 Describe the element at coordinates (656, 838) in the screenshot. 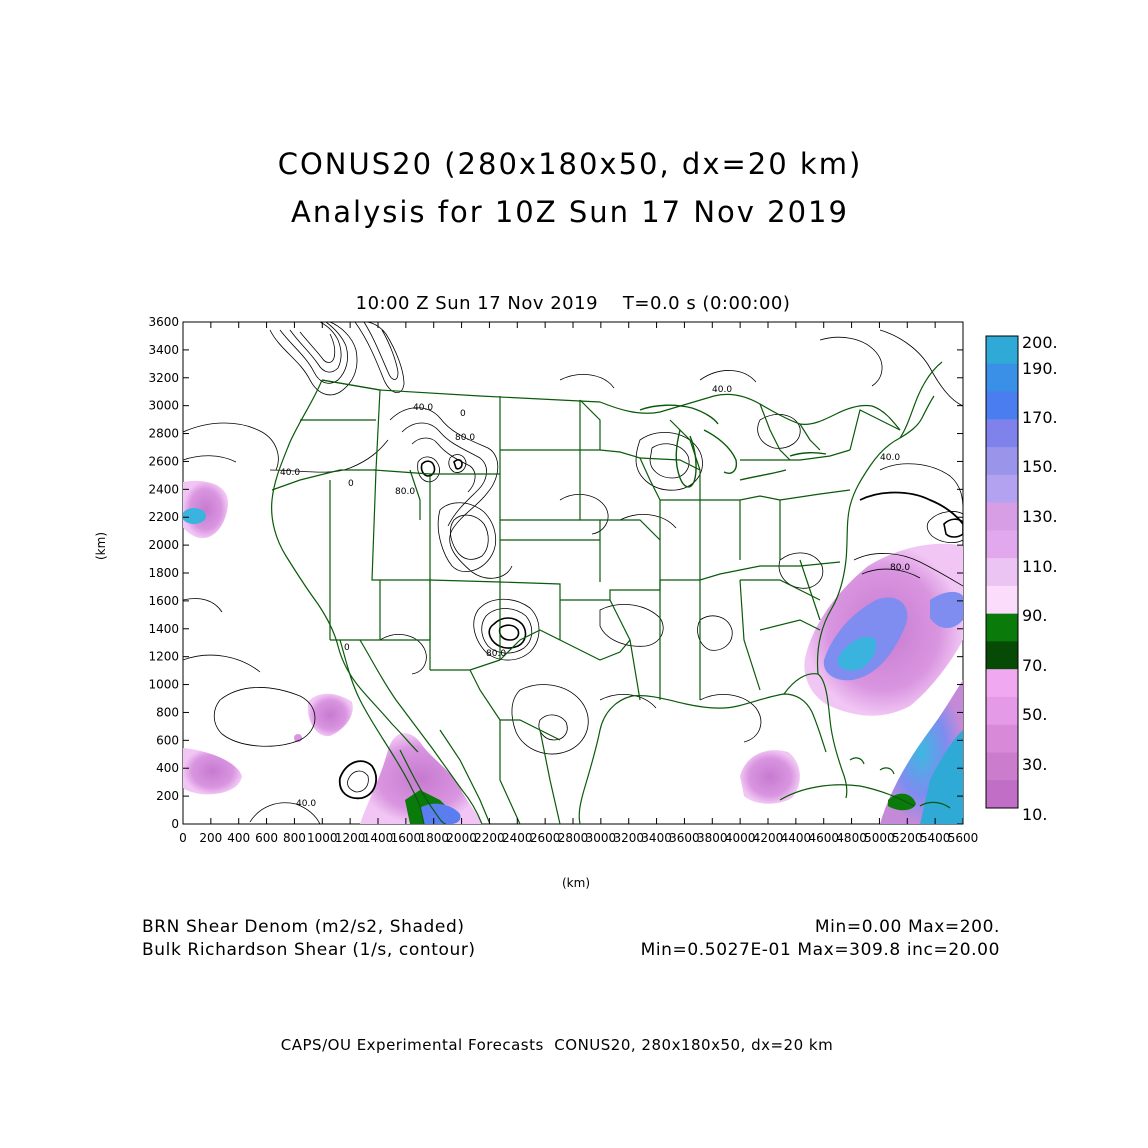

I see `x-tick-label: 3400` at that location.